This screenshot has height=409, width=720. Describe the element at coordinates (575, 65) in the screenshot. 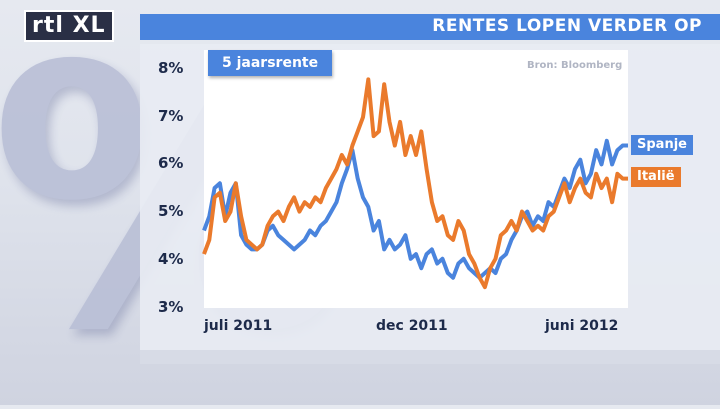

I see `source-note: Bron: Bloomberg` at that location.